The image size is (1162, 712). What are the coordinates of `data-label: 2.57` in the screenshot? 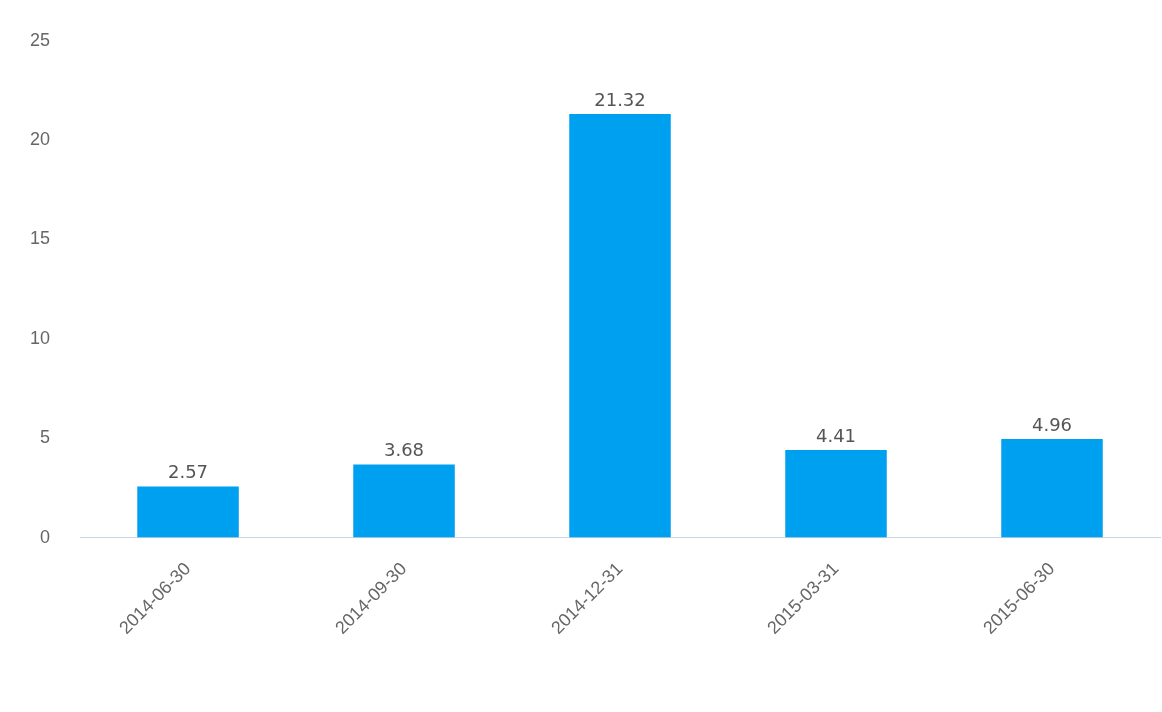 It's located at (188, 472).